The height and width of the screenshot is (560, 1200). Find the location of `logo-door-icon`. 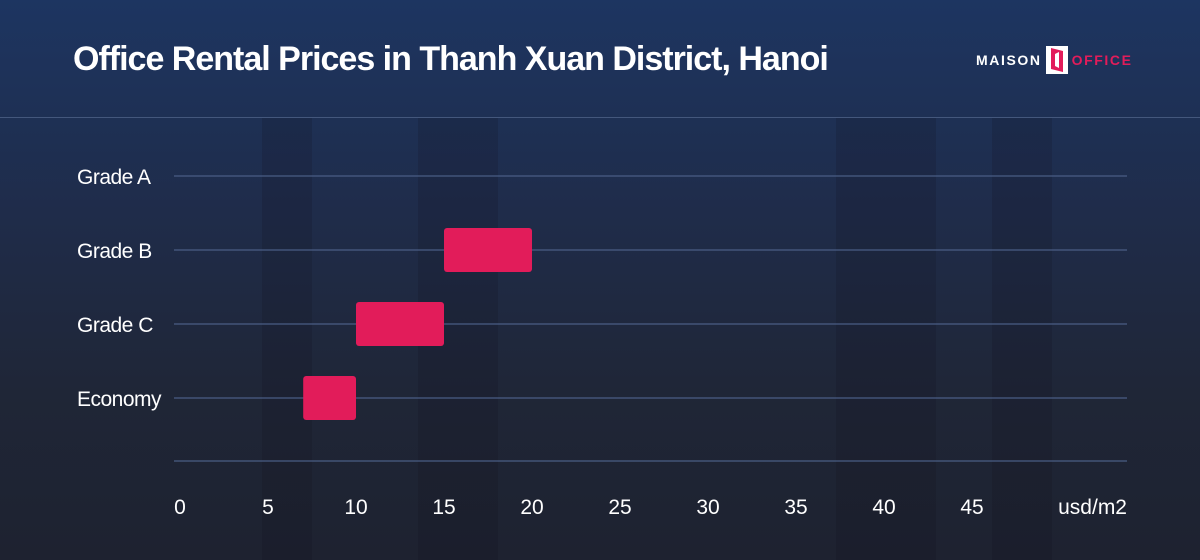

logo-door-icon is located at coordinates (1056, 60).